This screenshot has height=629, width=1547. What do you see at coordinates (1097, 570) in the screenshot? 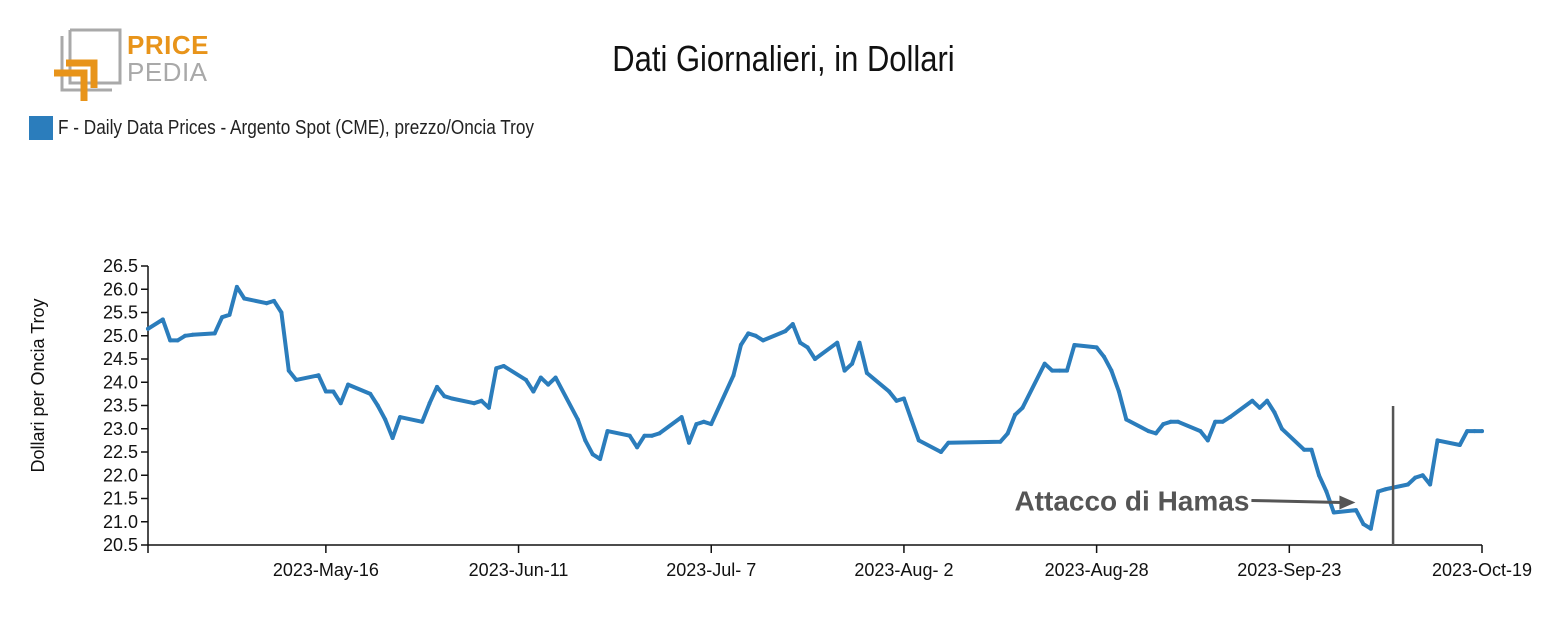
I see `x-tick-label: 2023-Aug-28` at bounding box center [1097, 570].